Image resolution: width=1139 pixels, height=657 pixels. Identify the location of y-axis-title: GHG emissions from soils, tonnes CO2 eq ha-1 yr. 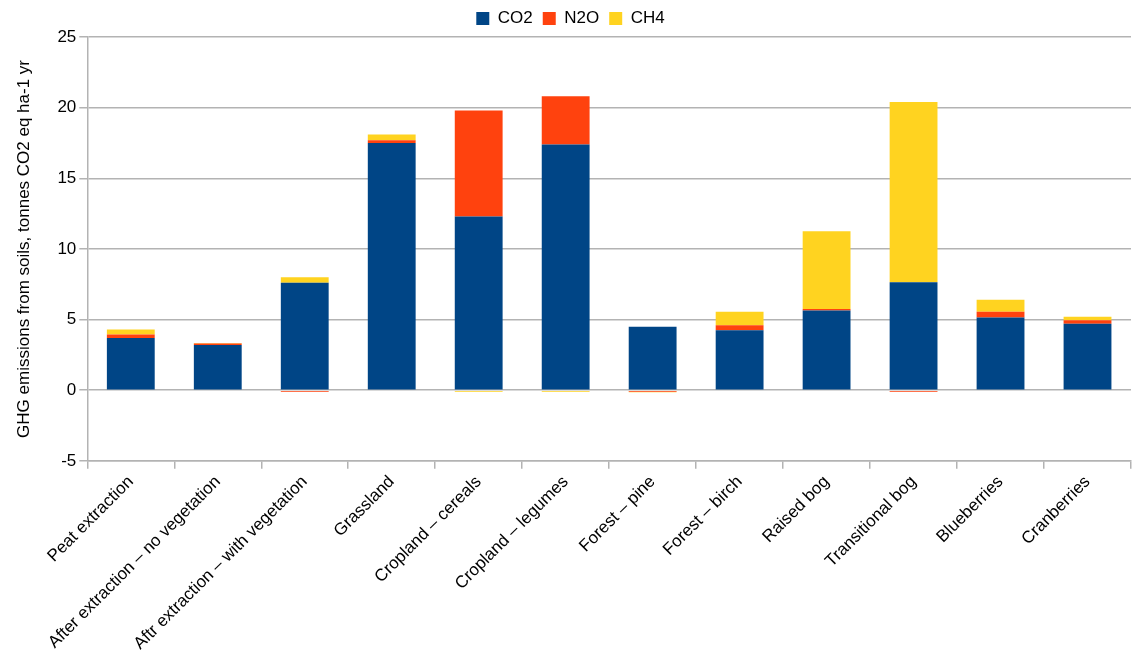
(23, 248).